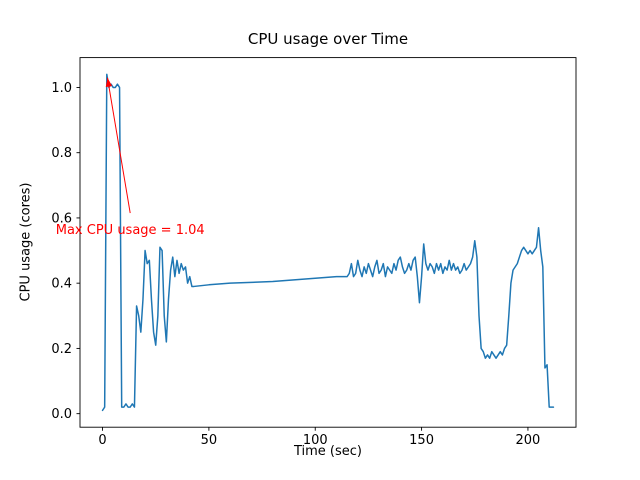 The image size is (640, 480). I want to click on svg-text: 0, so click(102, 440).